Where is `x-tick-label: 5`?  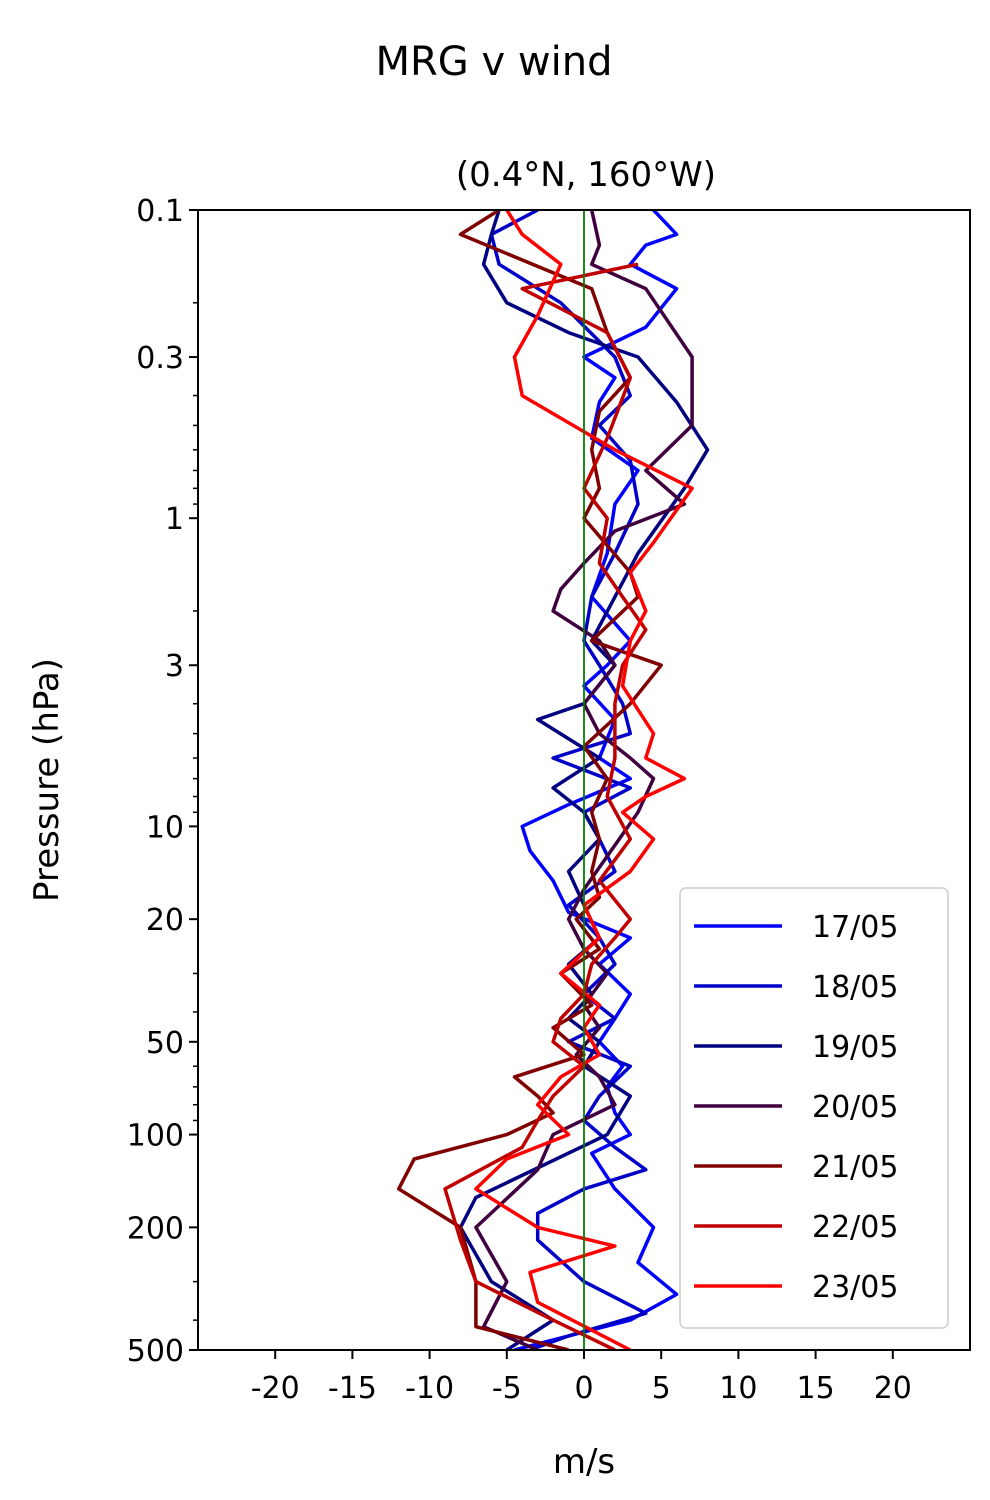
x-tick-label: 5 is located at coordinates (661, 1388).